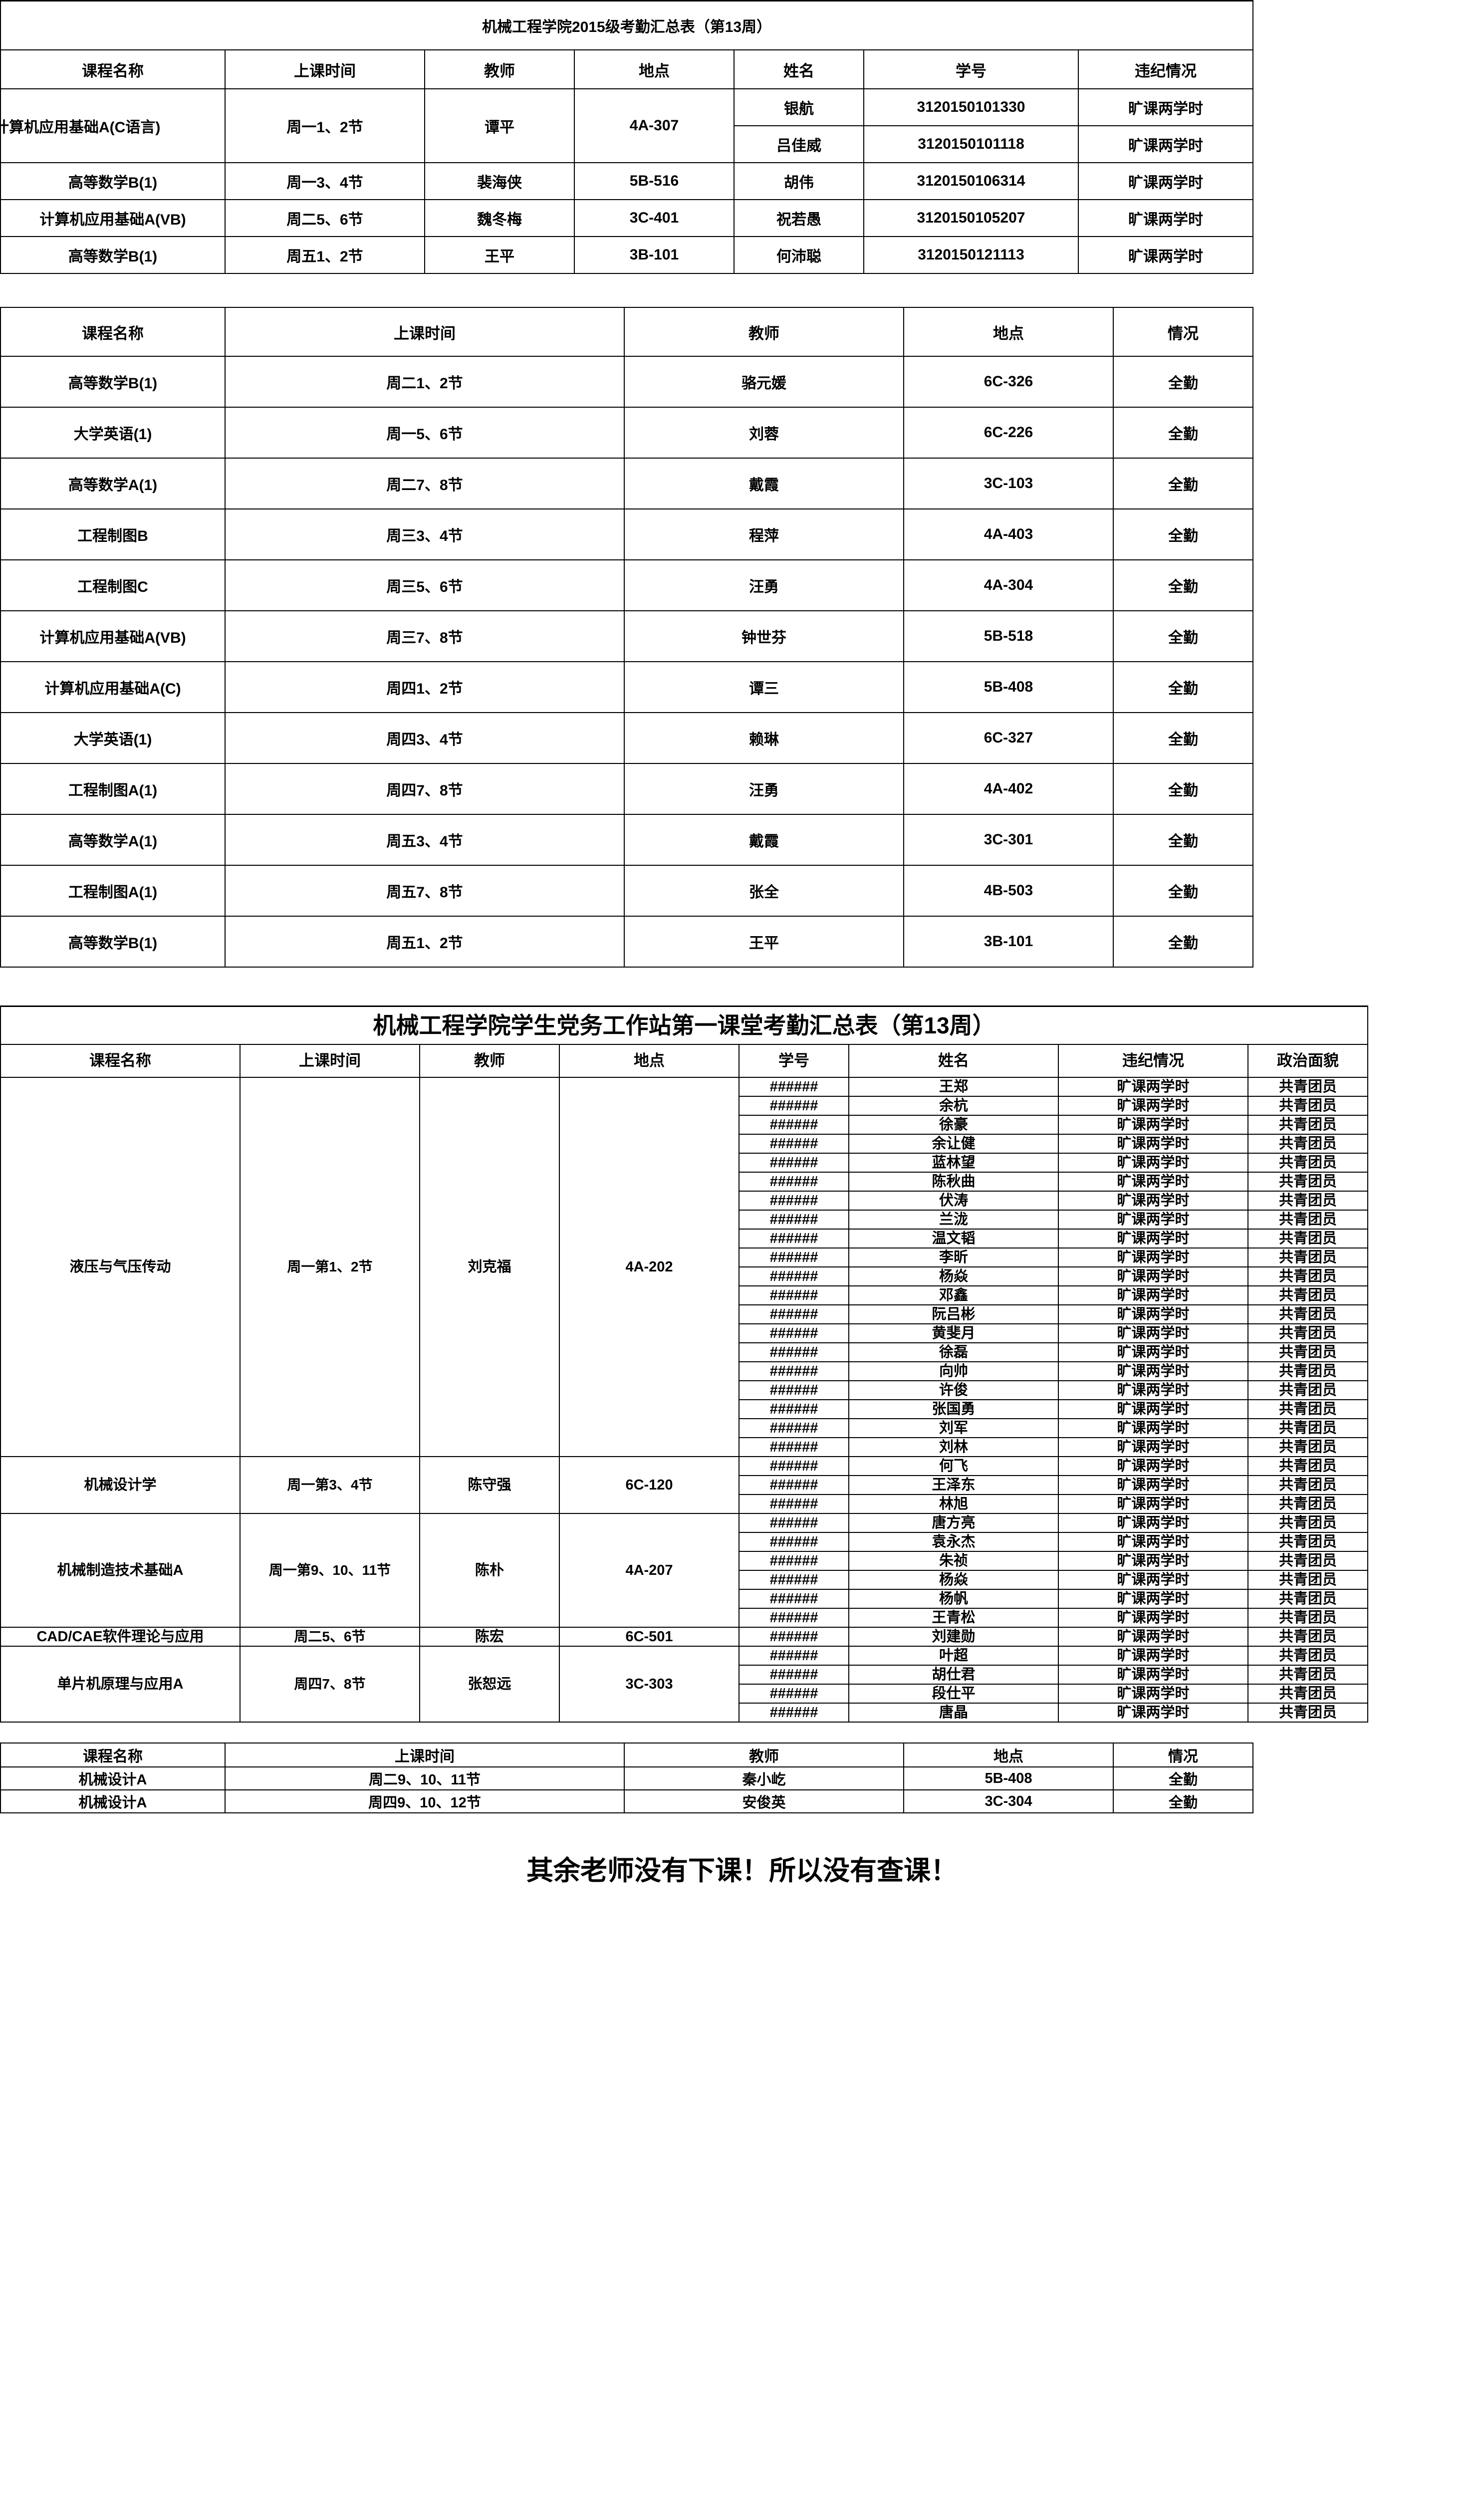  What do you see at coordinates (1008, 840) in the screenshot?
I see `table2-place: 3C-301` at bounding box center [1008, 840].